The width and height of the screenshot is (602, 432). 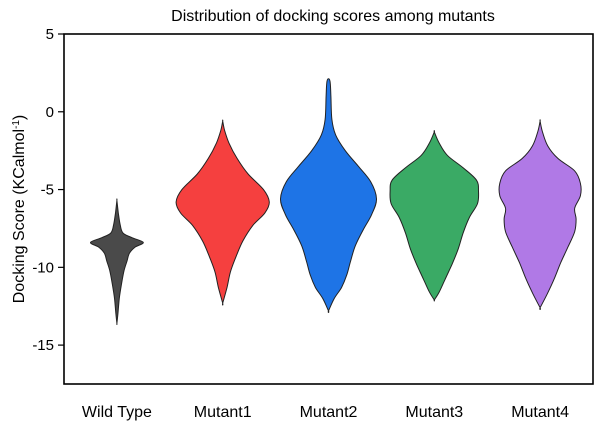 I want to click on x-category-label-mutant2: Mutant2, so click(x=329, y=412).